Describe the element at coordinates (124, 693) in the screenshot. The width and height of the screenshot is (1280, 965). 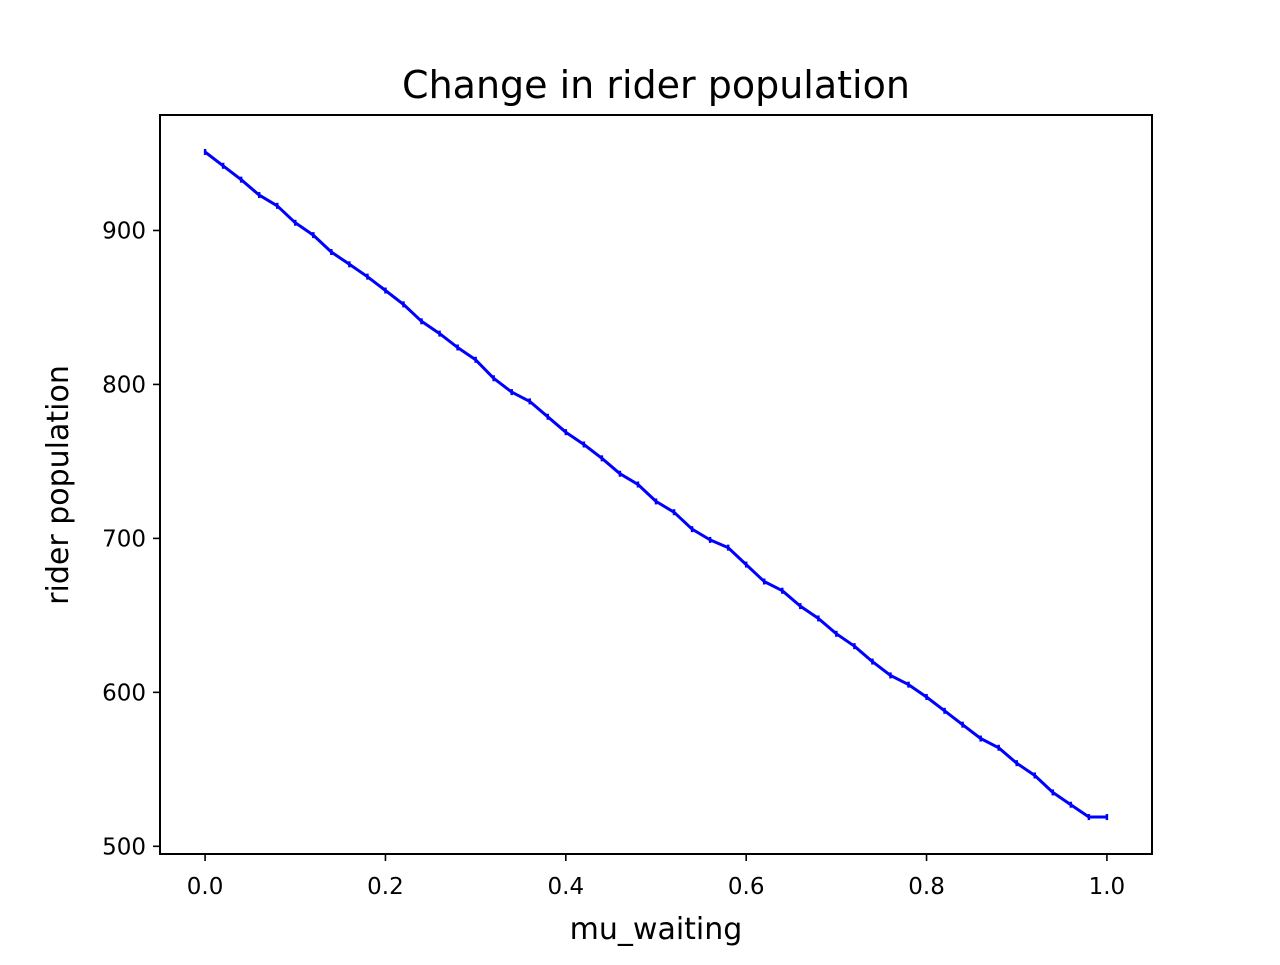
I see `y-tick-label: 600` at that location.